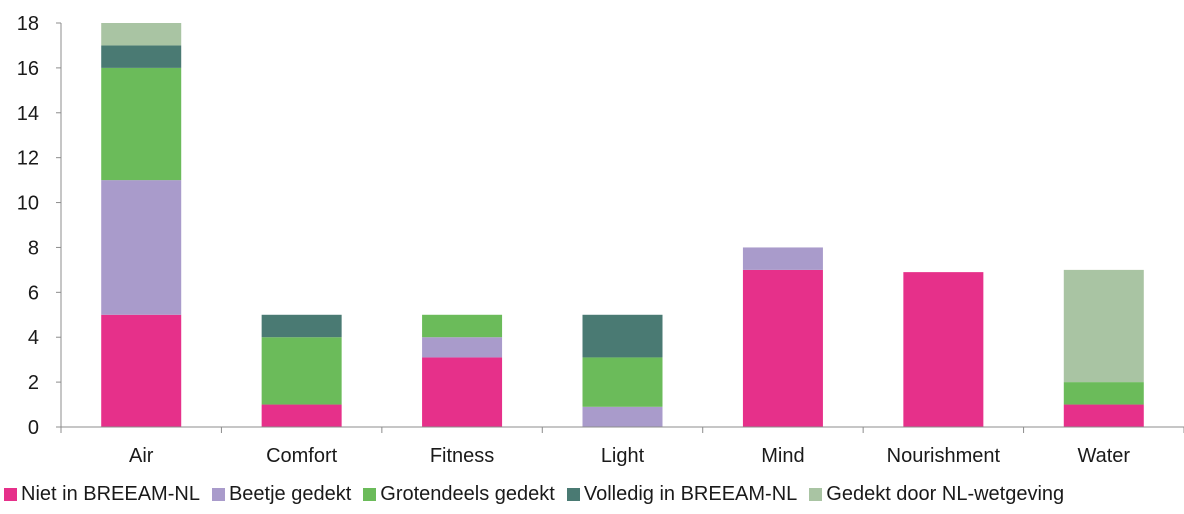 This screenshot has width=1184, height=514. What do you see at coordinates (33, 293) in the screenshot?
I see `y-tick-label: 6` at bounding box center [33, 293].